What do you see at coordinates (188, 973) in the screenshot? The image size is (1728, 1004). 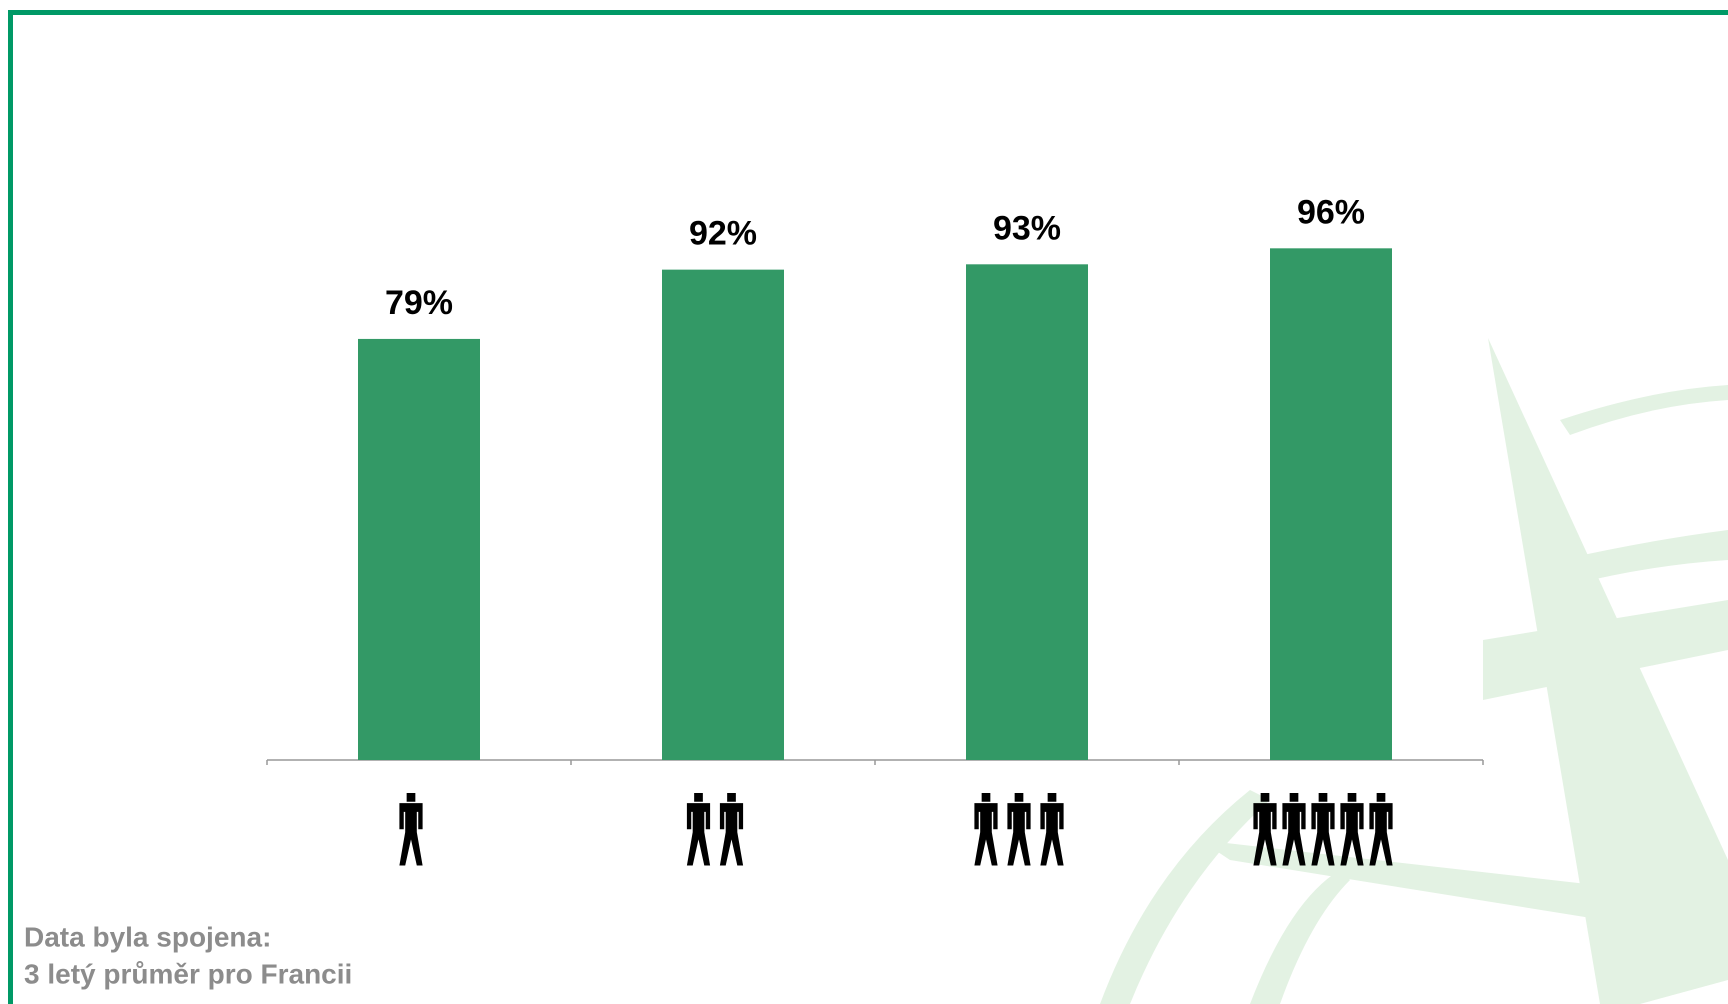 I see `note-line: 3 letý průměr pro Francii` at bounding box center [188, 973].